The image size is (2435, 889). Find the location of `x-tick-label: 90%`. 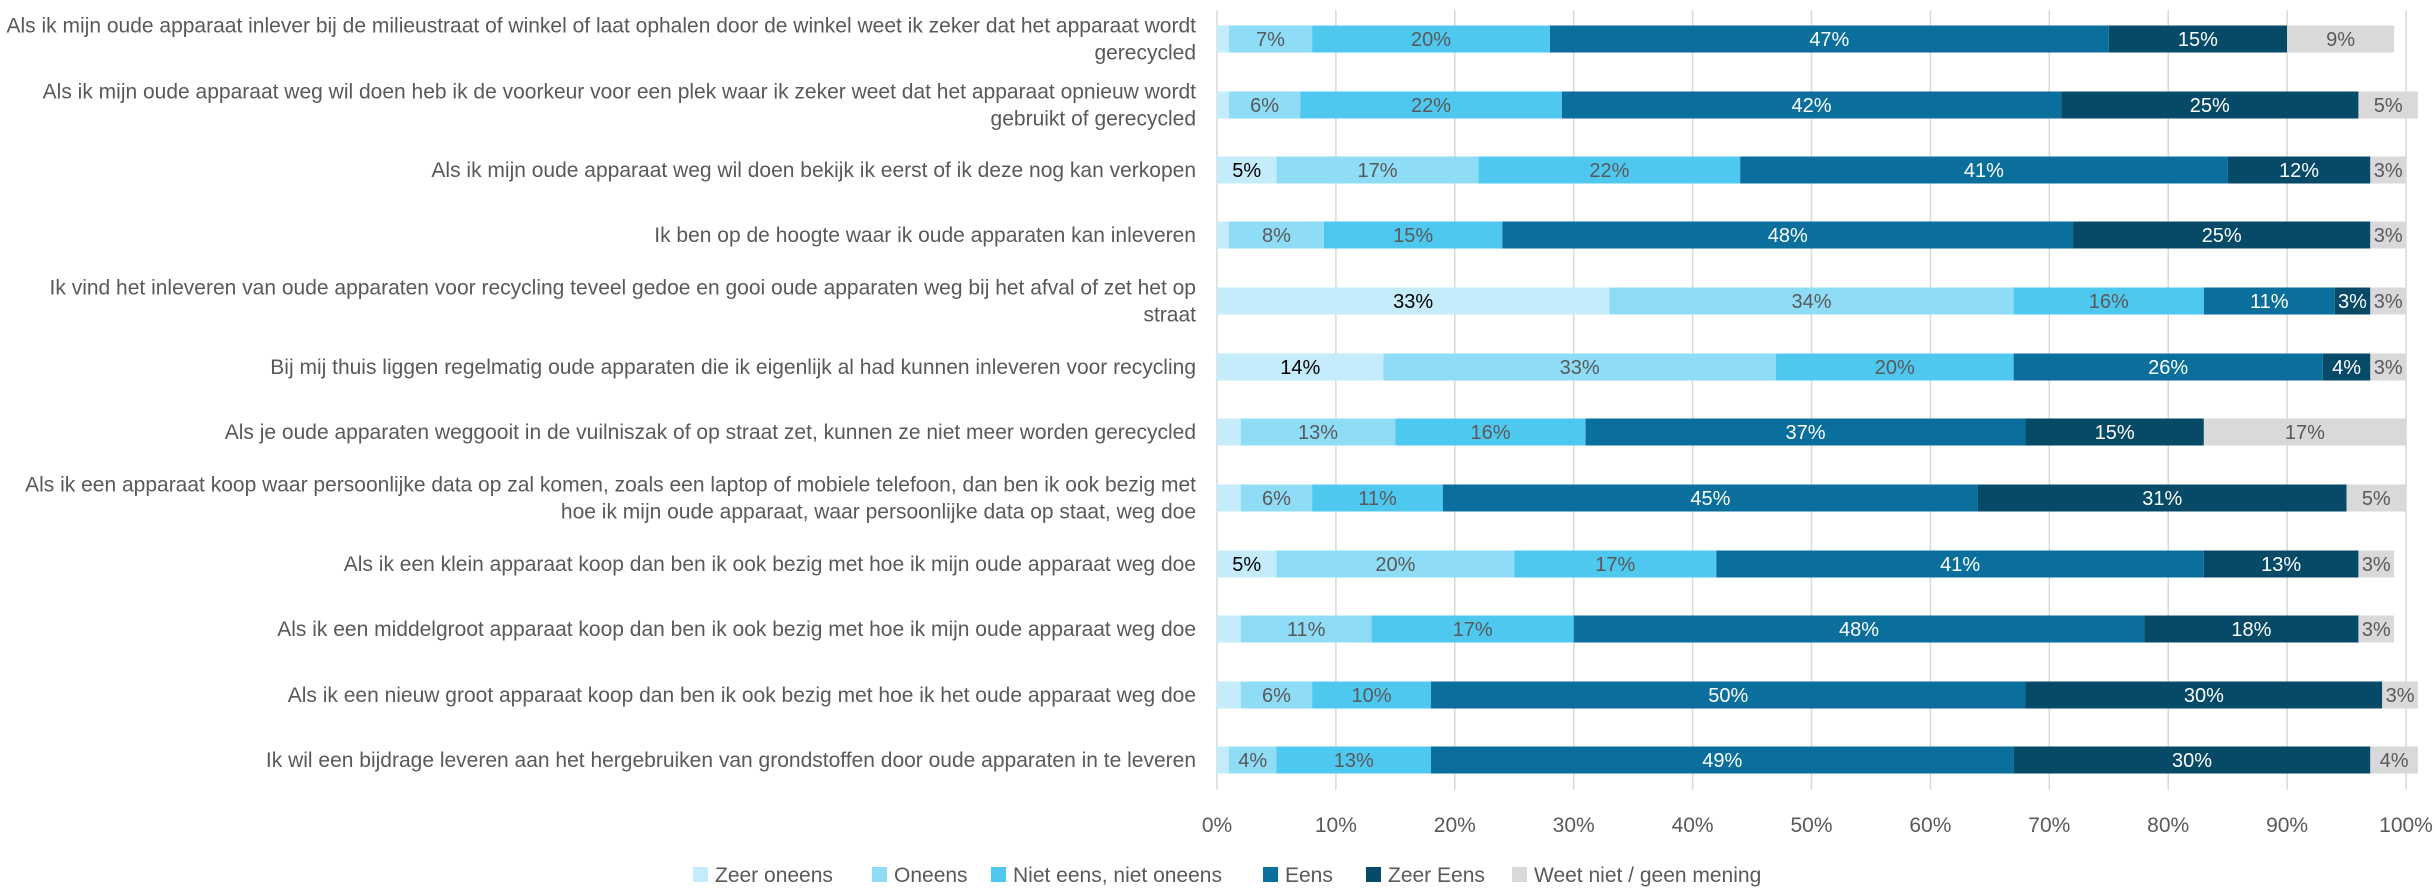

x-tick-label: 90% is located at coordinates (2287, 825).